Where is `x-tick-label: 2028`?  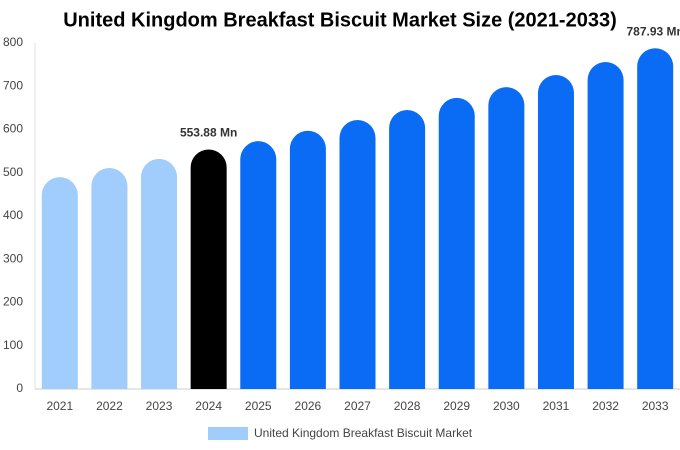
x-tick-label: 2028 is located at coordinates (407, 406).